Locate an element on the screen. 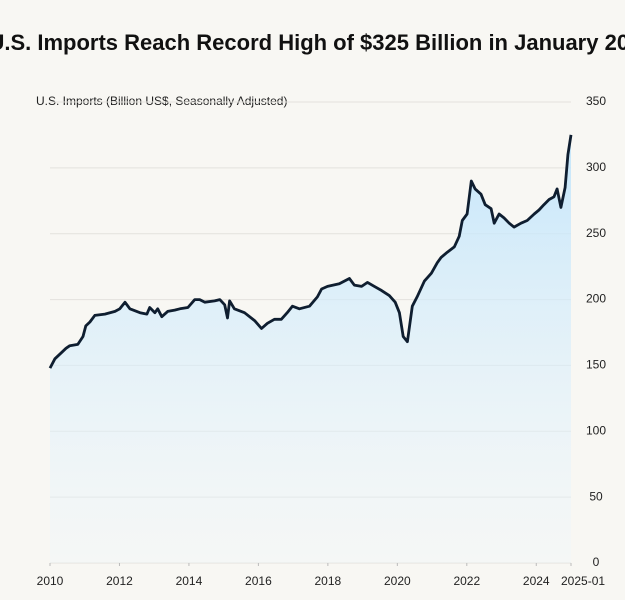  y-tick-label: 0 is located at coordinates (596, 562).